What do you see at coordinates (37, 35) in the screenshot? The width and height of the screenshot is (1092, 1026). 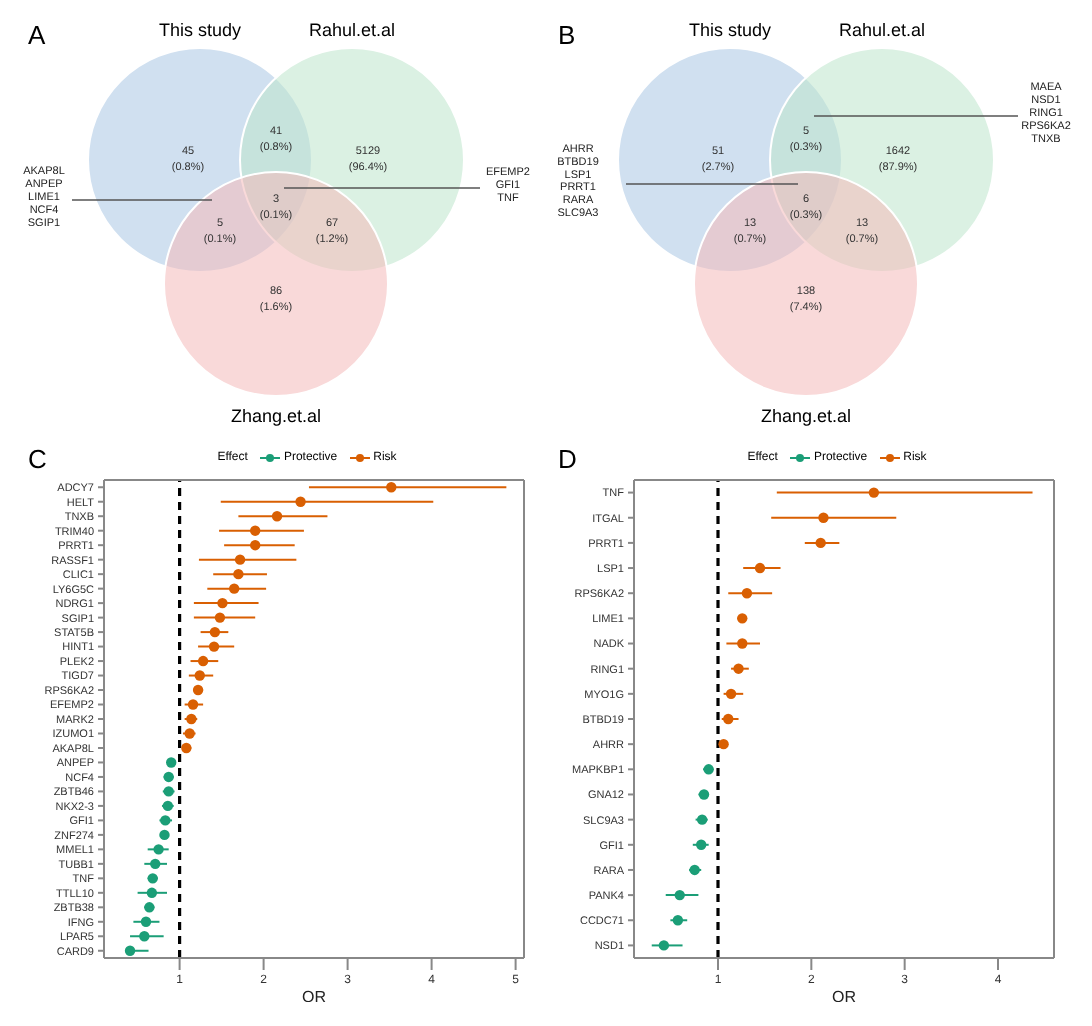 I see `text: A` at bounding box center [37, 35].